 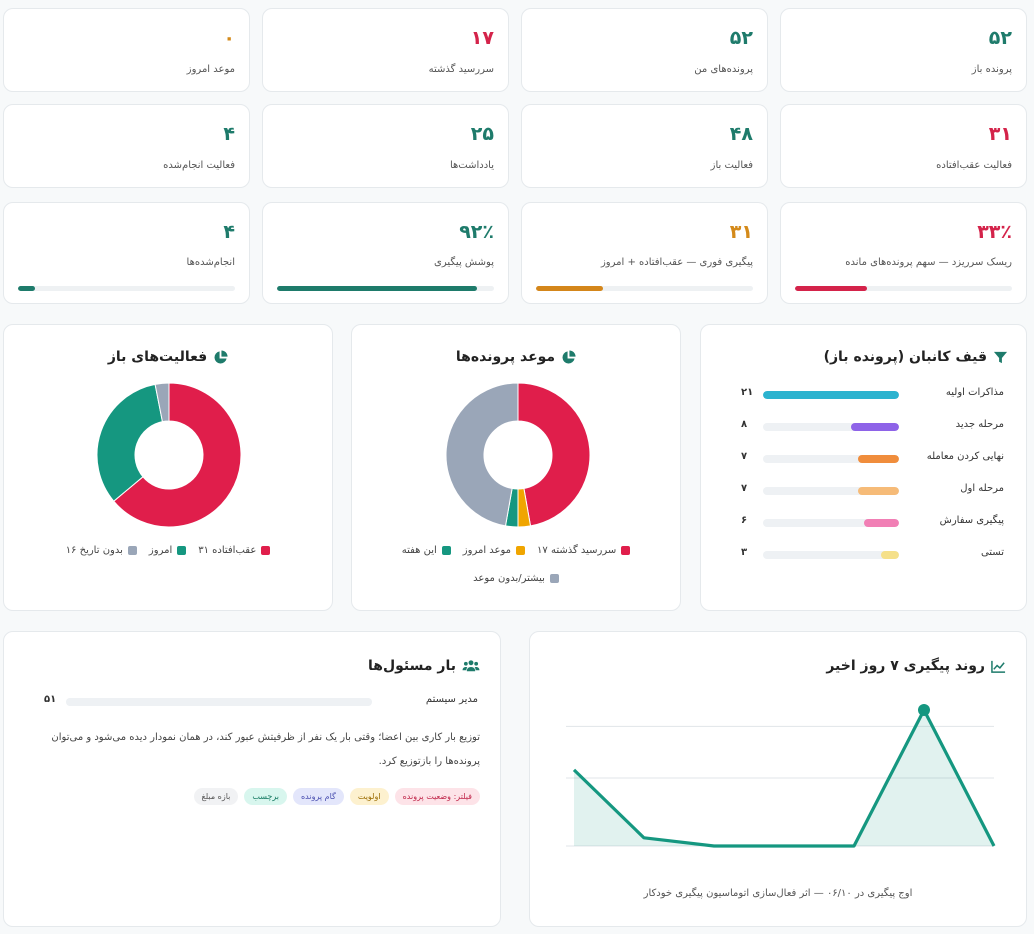 What do you see at coordinates (676, 262) in the screenshot?
I see `stat-label: پیگیری فوری — عقب‌افتاده + امروز` at bounding box center [676, 262].